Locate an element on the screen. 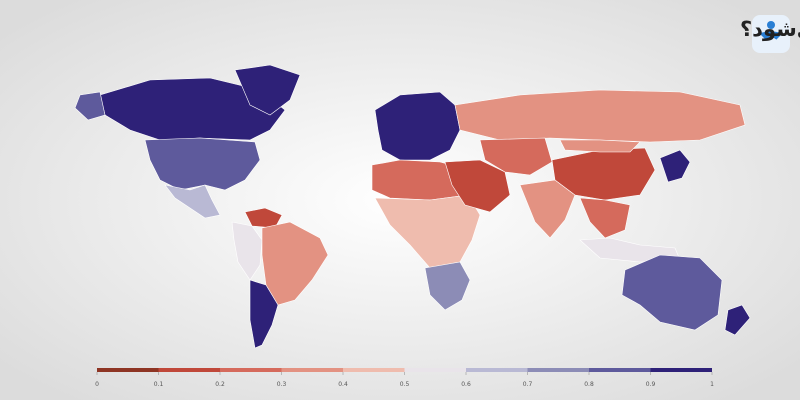 Image resolution: width=800 pixels, height=400 pixels. legend-tick-label: 0.6 is located at coordinates (466, 384).